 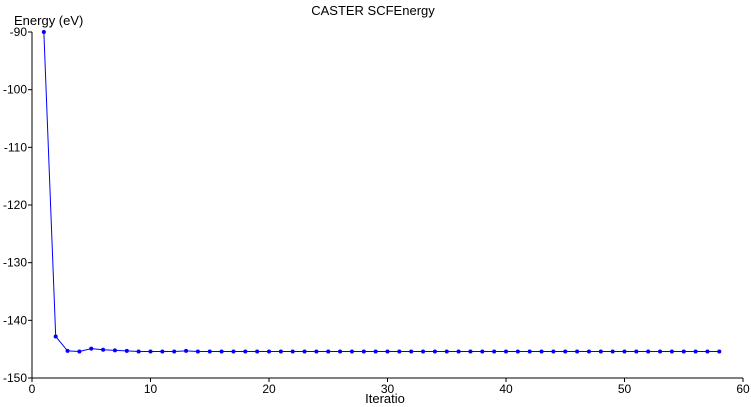 What do you see at coordinates (151, 389) in the screenshot?
I see `x-tick-label: 10` at bounding box center [151, 389].